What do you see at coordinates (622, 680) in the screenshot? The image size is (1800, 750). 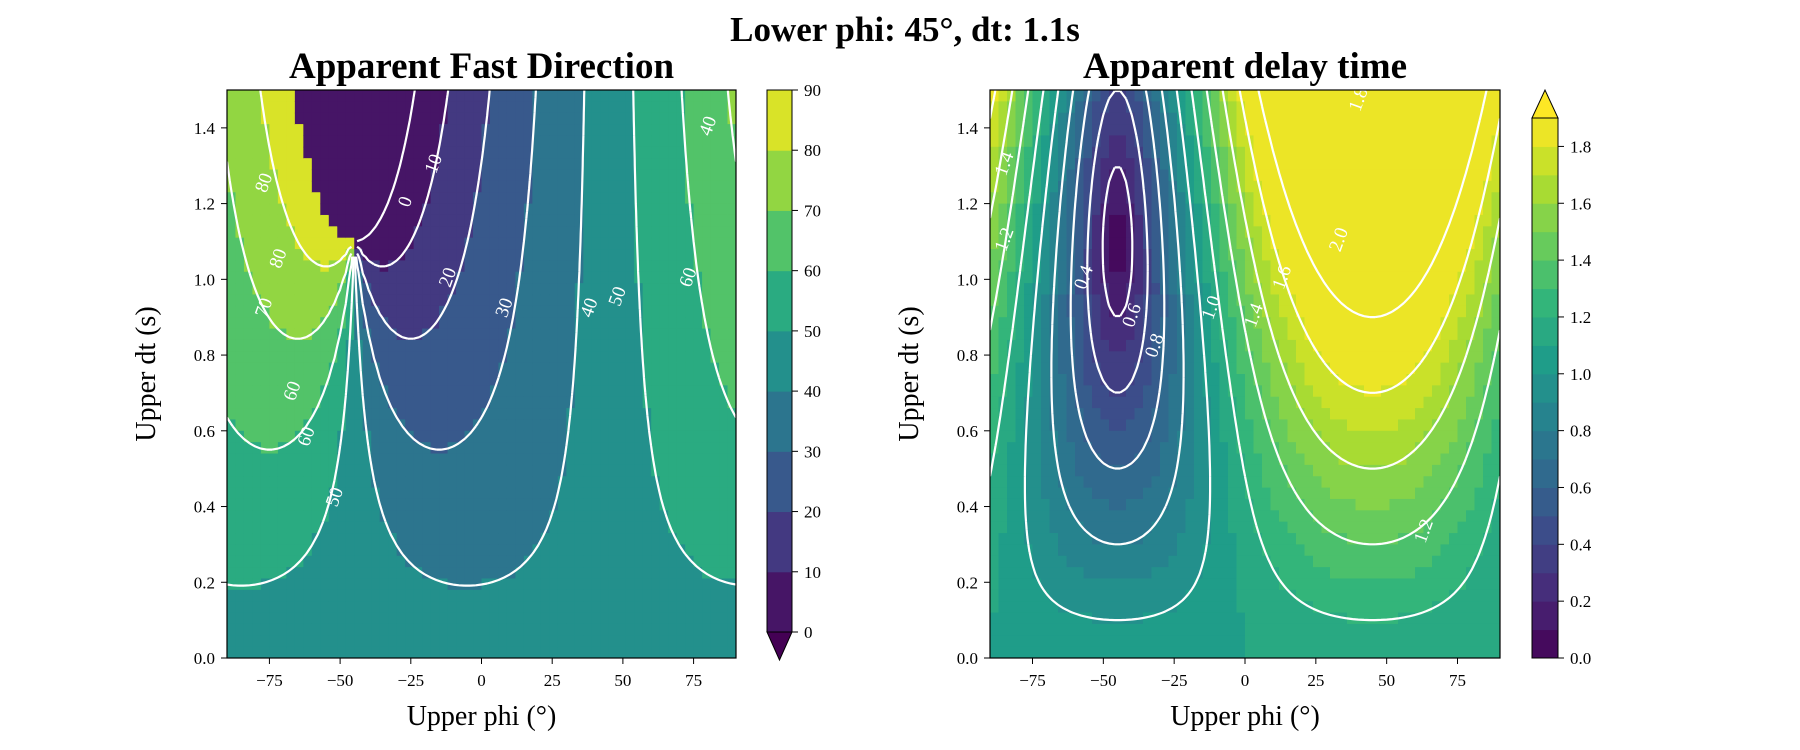 I see `x-tick-label: 50` at bounding box center [622, 680].